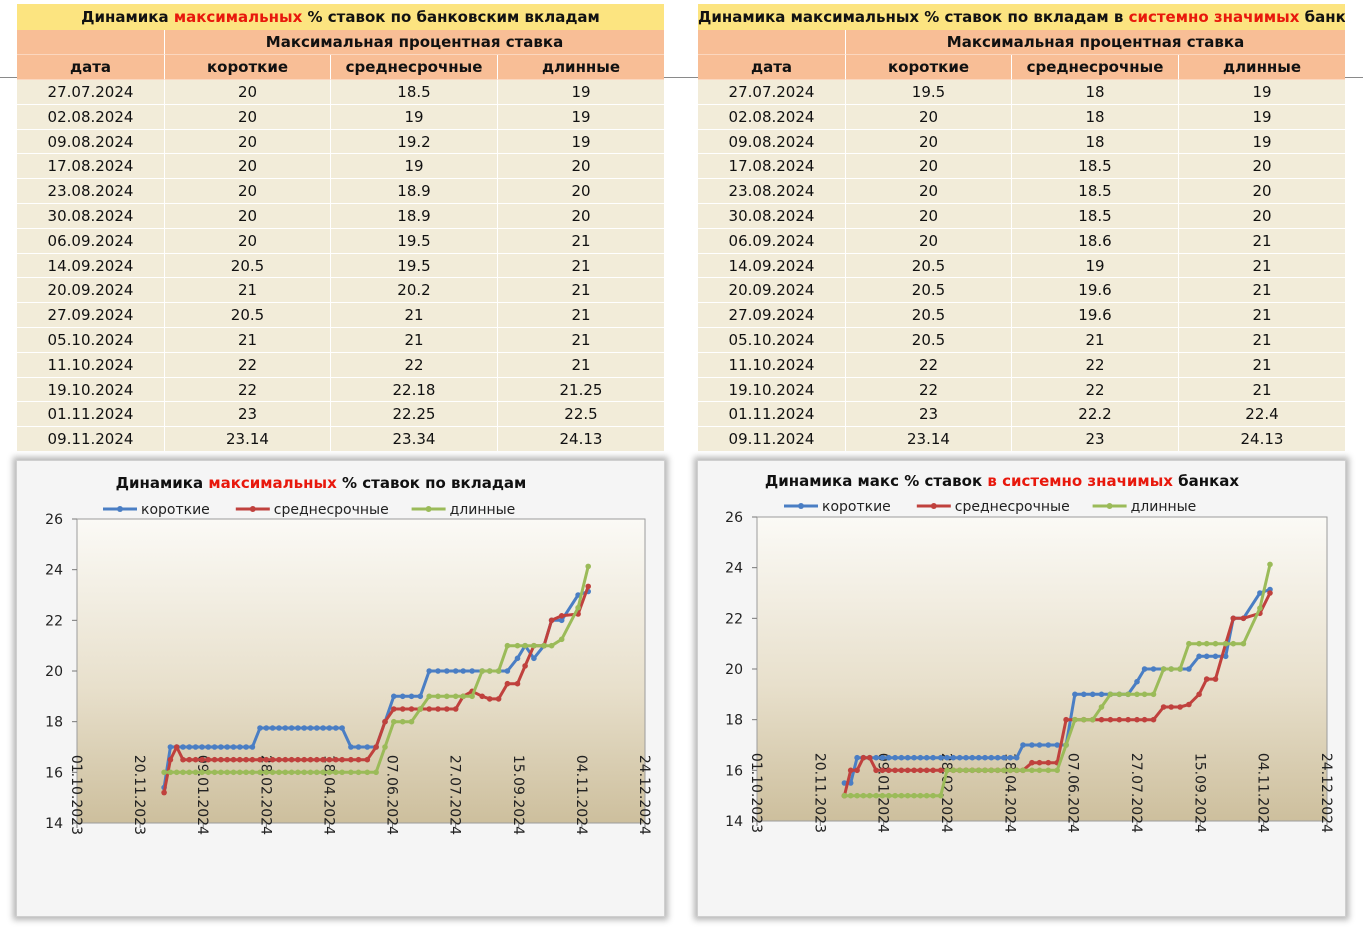 The width and height of the screenshot is (1363, 933). I want to click on table-row: 27.09.2024 20.5 19.6 21, so click(1021, 315).